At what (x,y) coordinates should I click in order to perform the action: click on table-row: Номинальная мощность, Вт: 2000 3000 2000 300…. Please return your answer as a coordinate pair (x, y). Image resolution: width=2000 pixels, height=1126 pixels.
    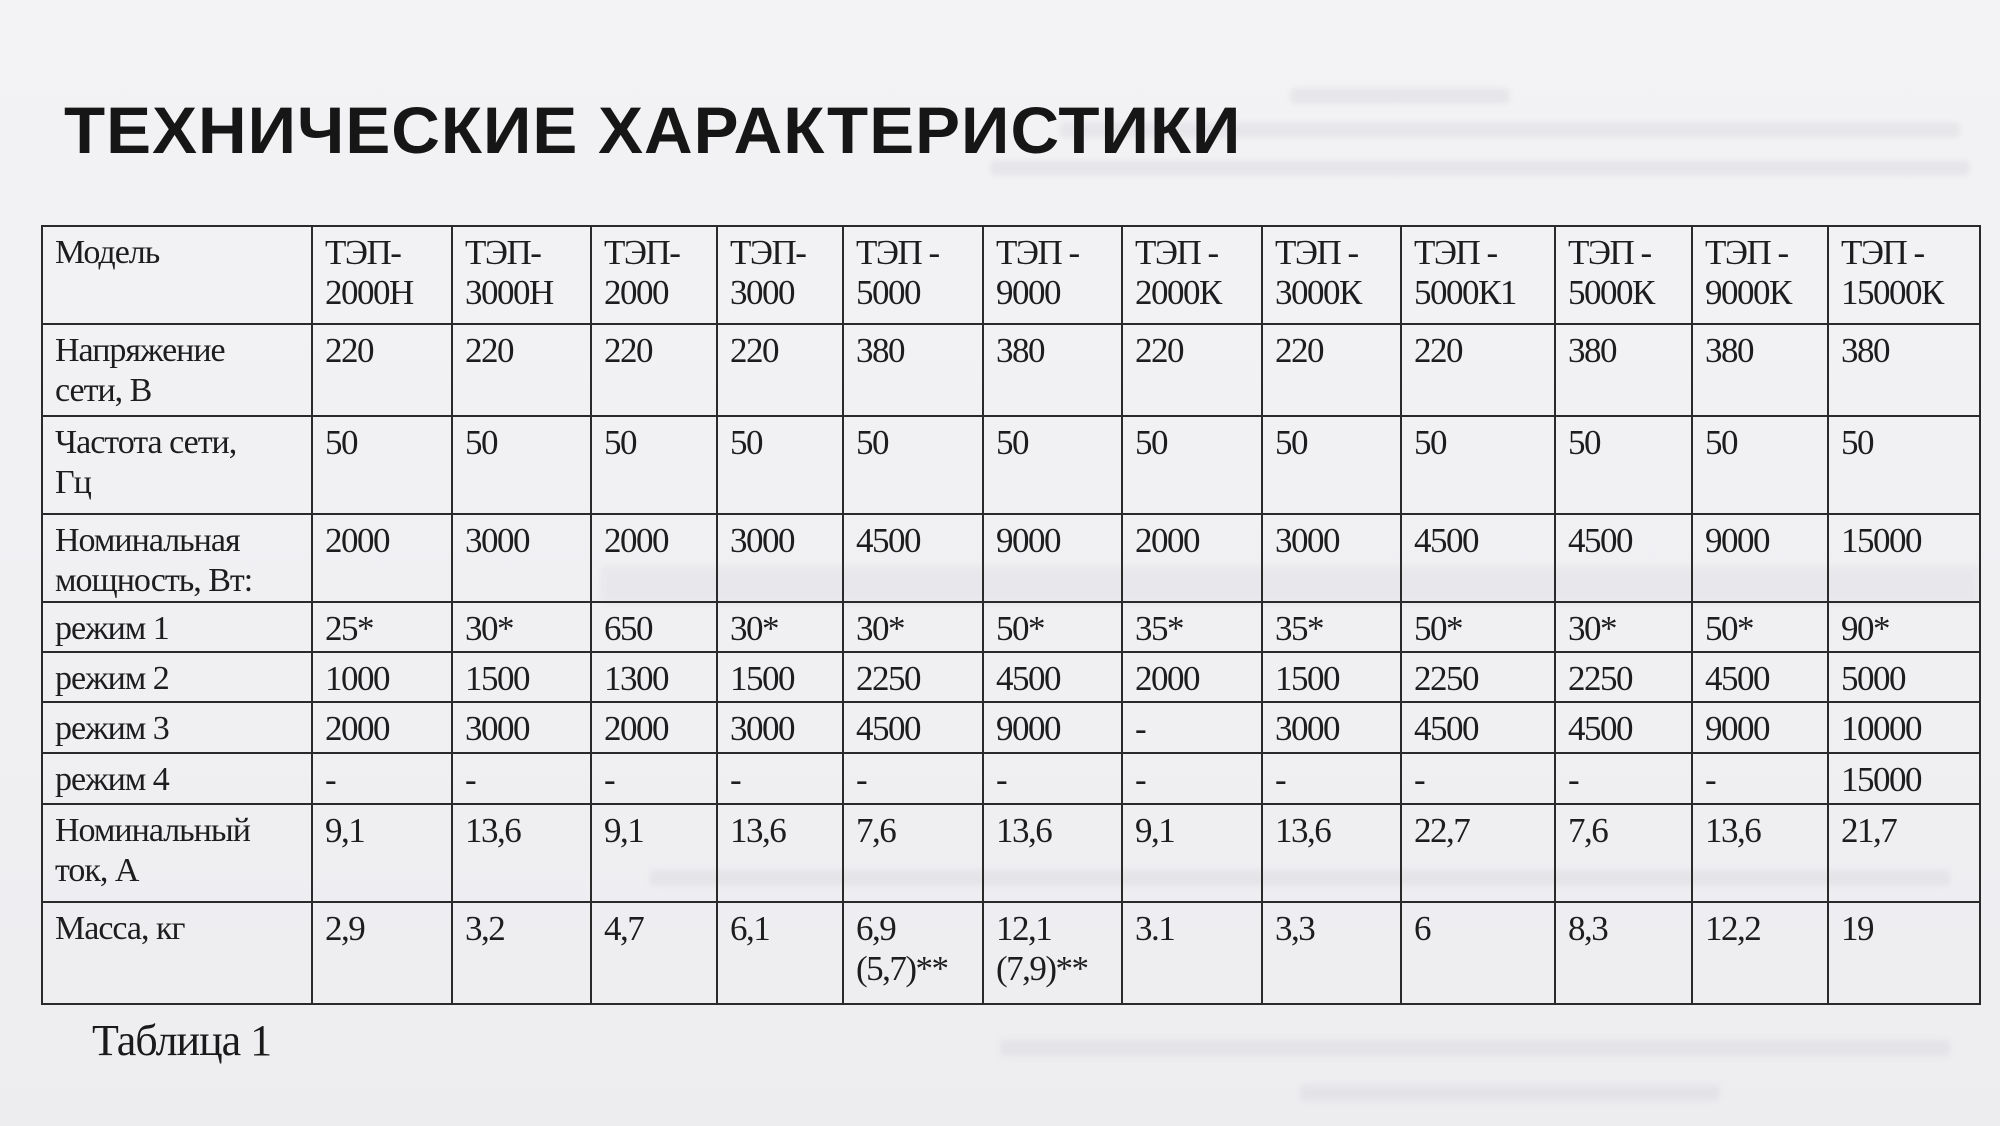
    Looking at the image, I should click on (1011, 558).